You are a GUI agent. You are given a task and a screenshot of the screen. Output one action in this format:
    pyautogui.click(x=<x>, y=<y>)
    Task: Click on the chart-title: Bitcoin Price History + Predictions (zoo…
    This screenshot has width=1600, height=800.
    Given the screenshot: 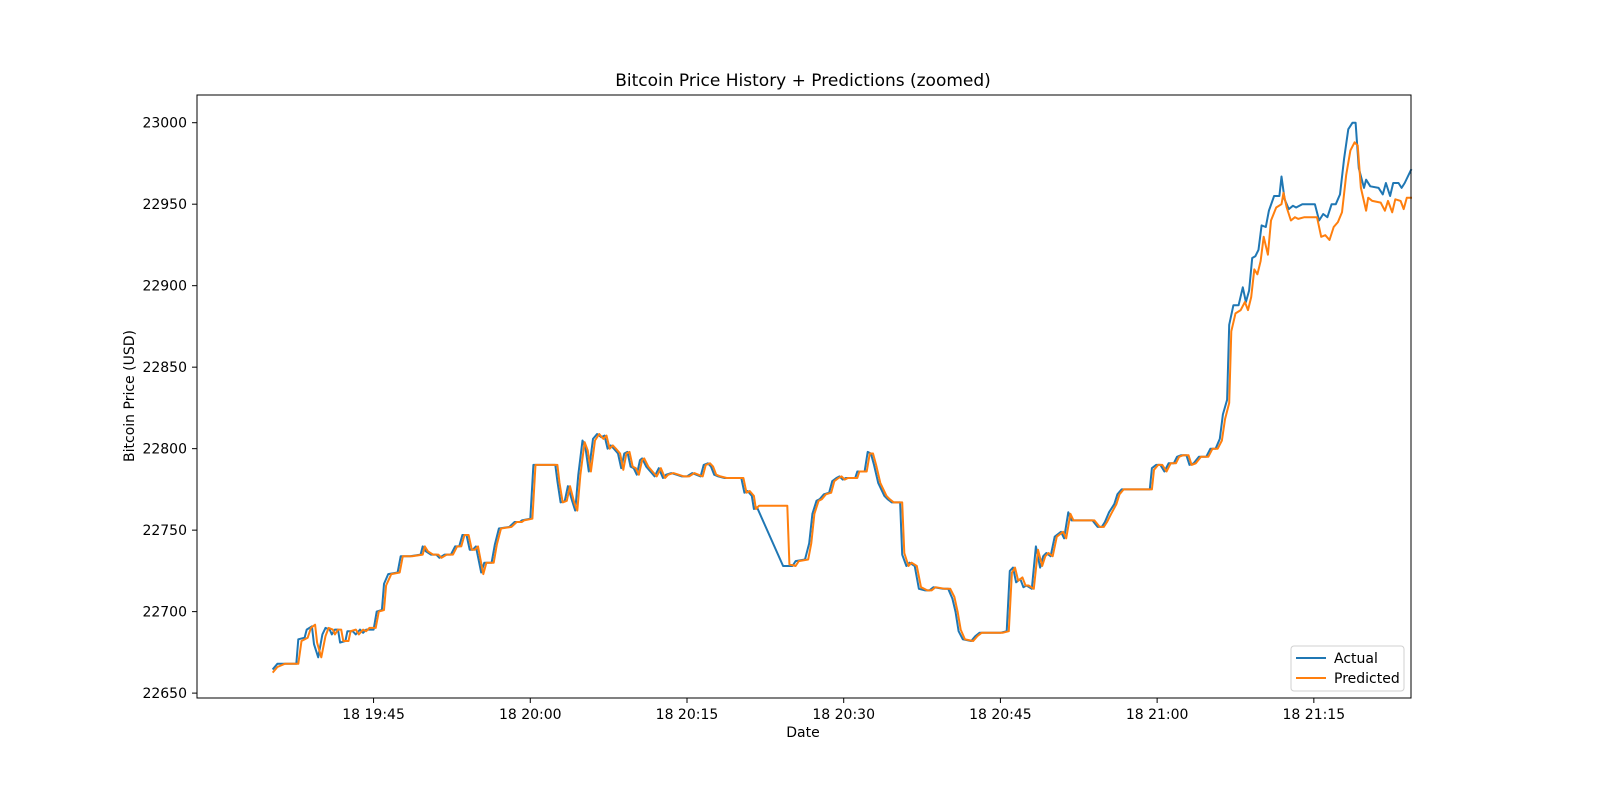 What is the action you would take?
    pyautogui.click(x=803, y=81)
    